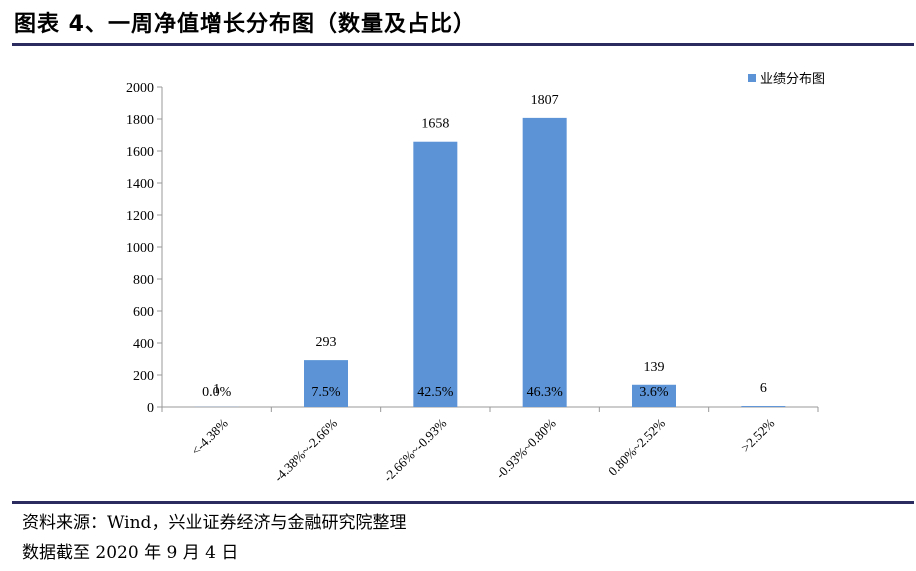  I want to click on value-label: 139, so click(654, 367).